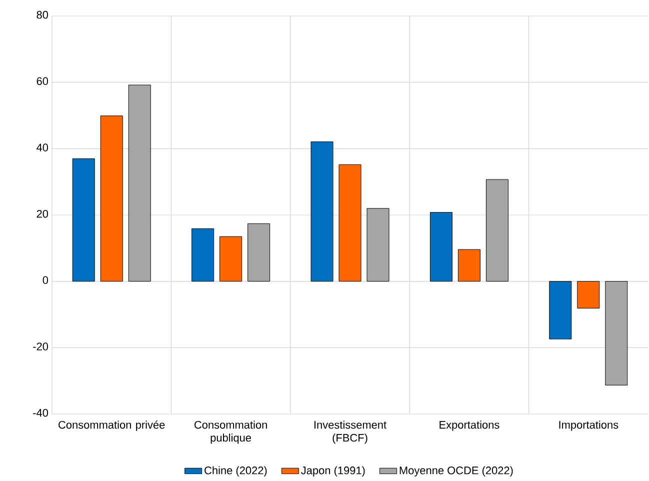  I want to click on y-tick-label: 80, so click(42, 14).